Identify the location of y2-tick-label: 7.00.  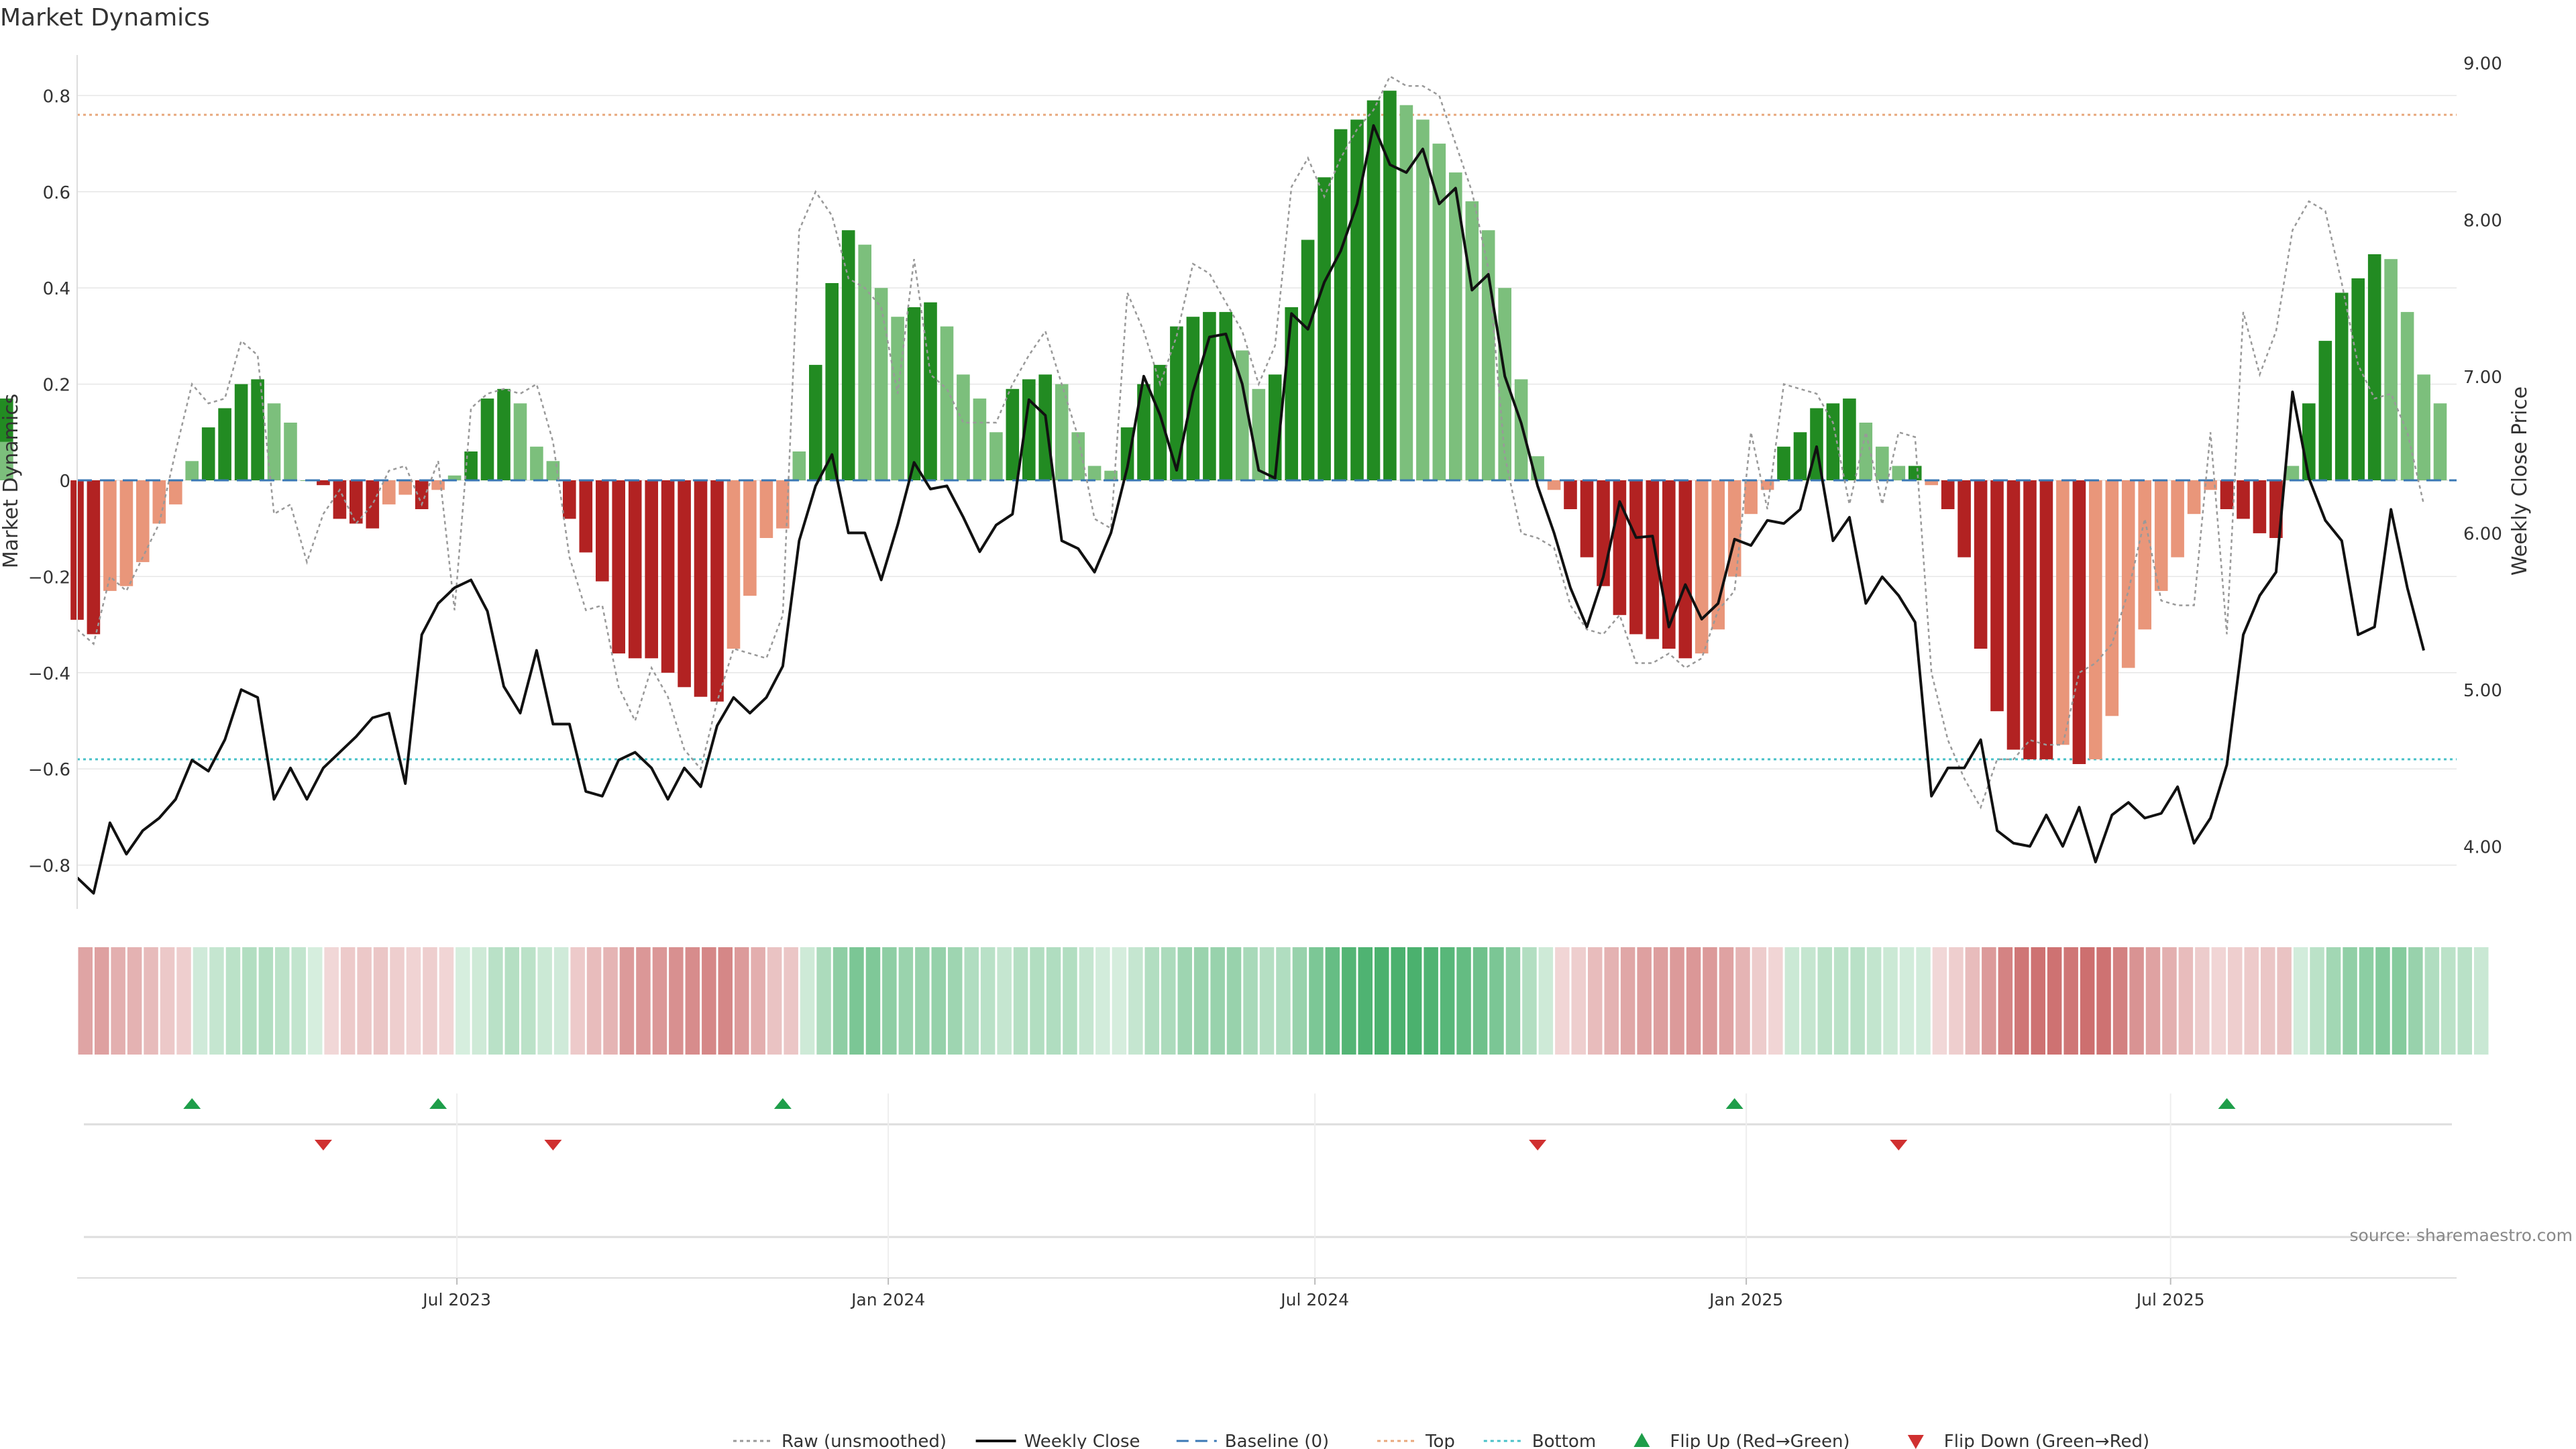
(2482, 378).